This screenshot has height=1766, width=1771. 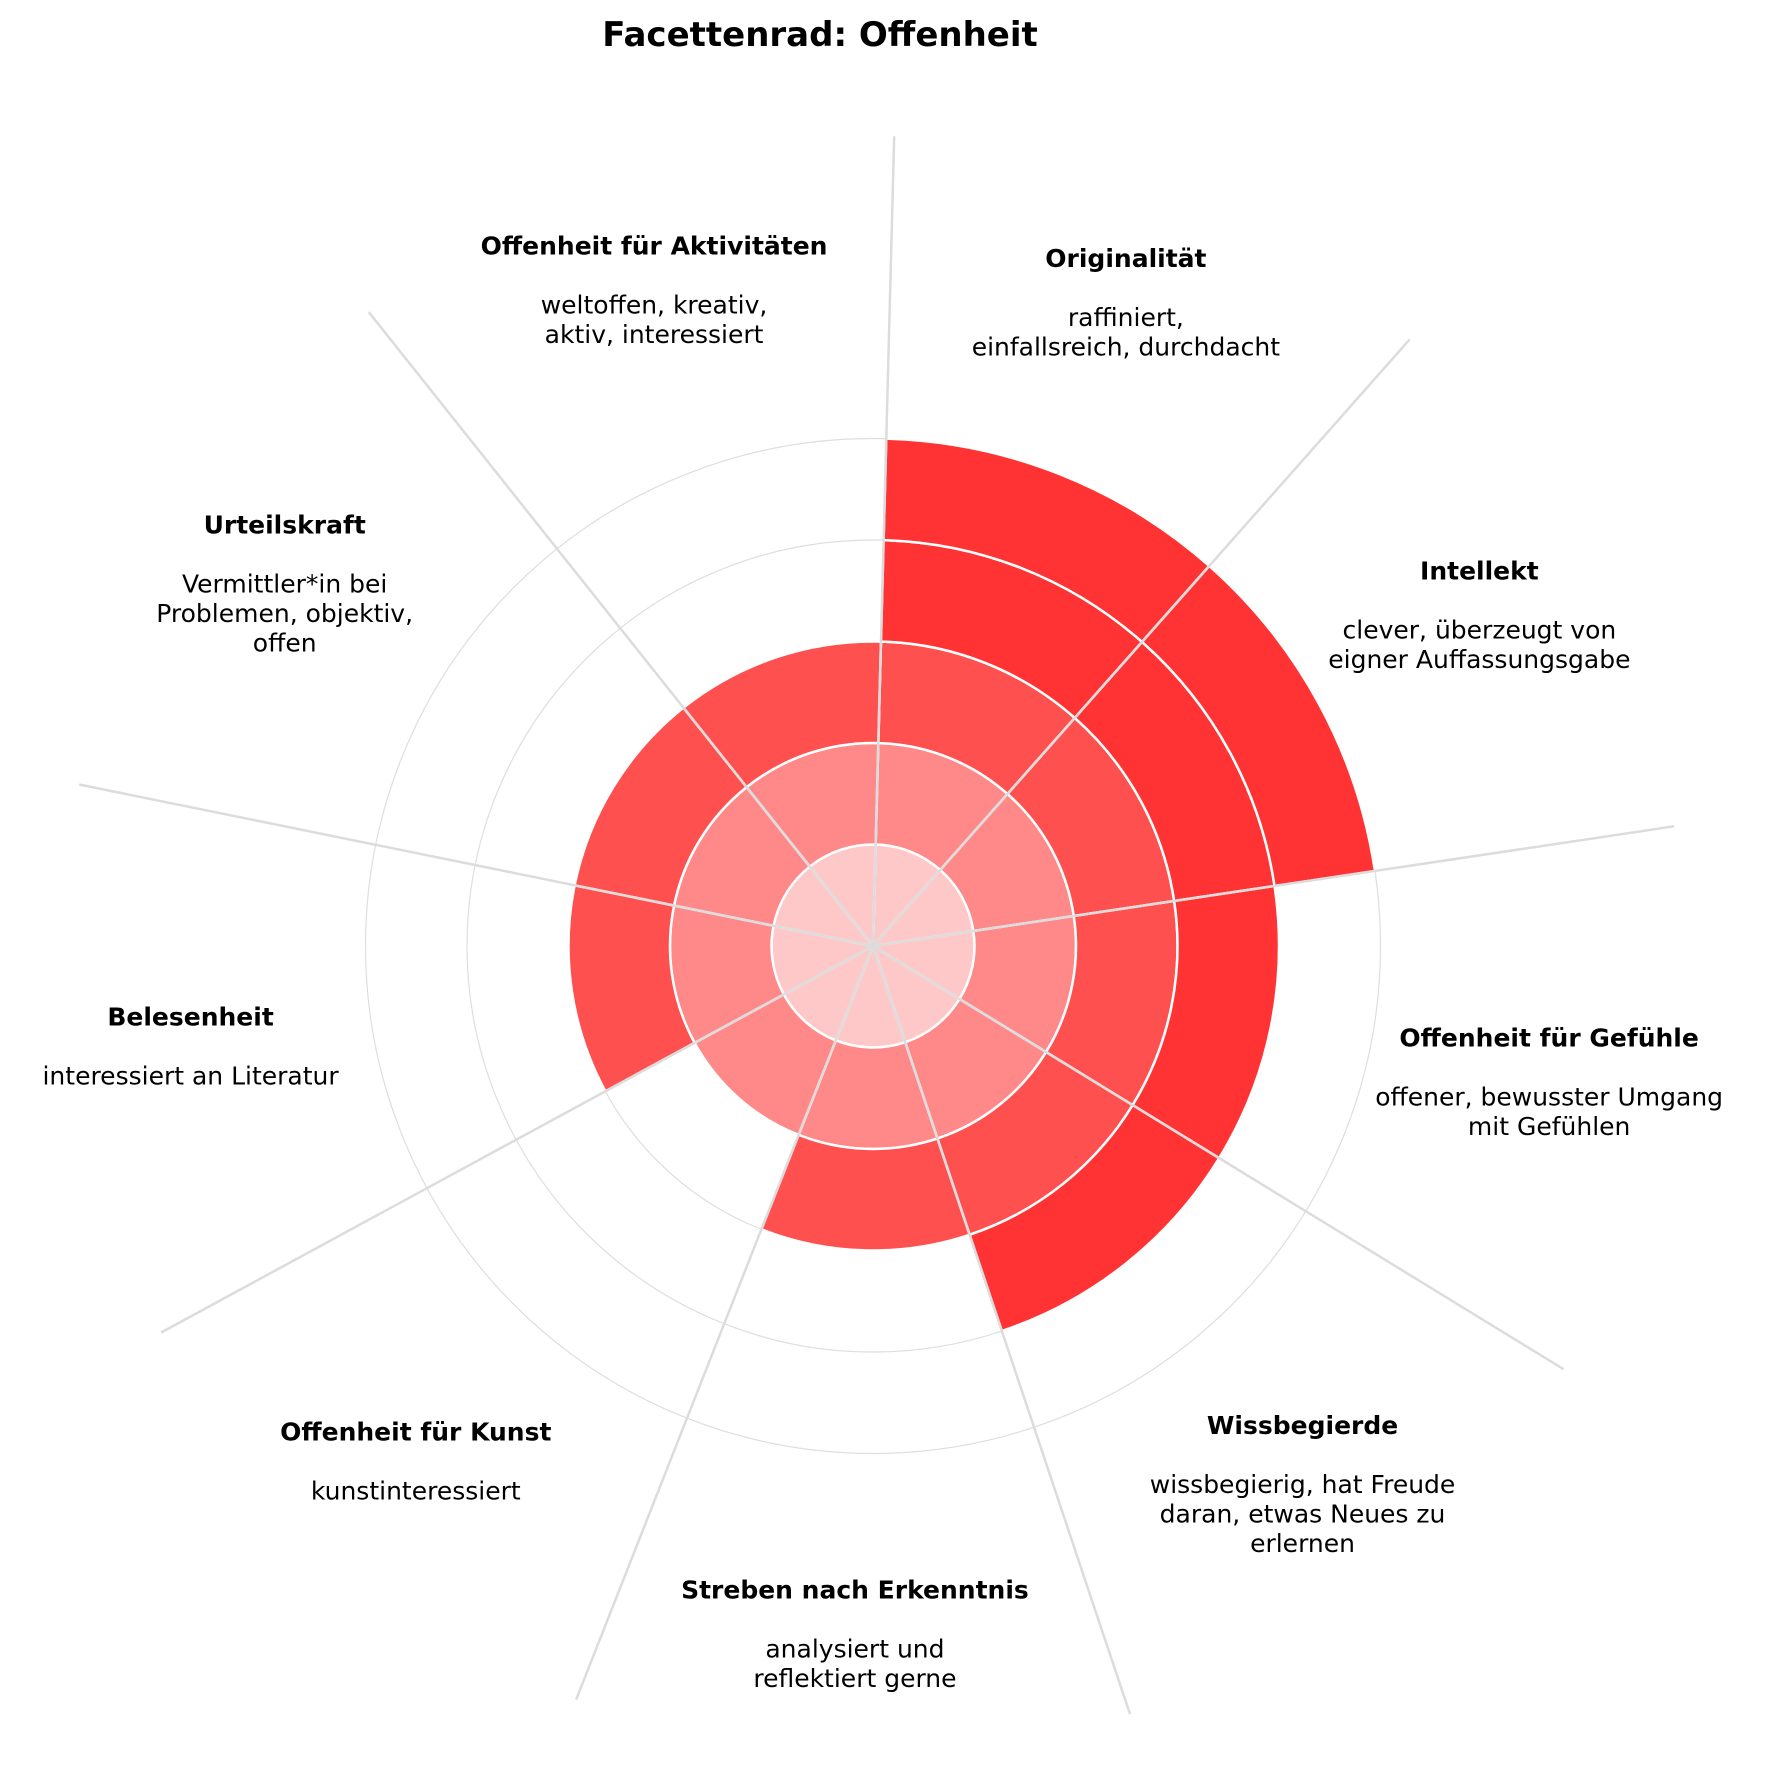 I want to click on chart-title: Facettenrad: Offenheit, so click(x=820, y=35).